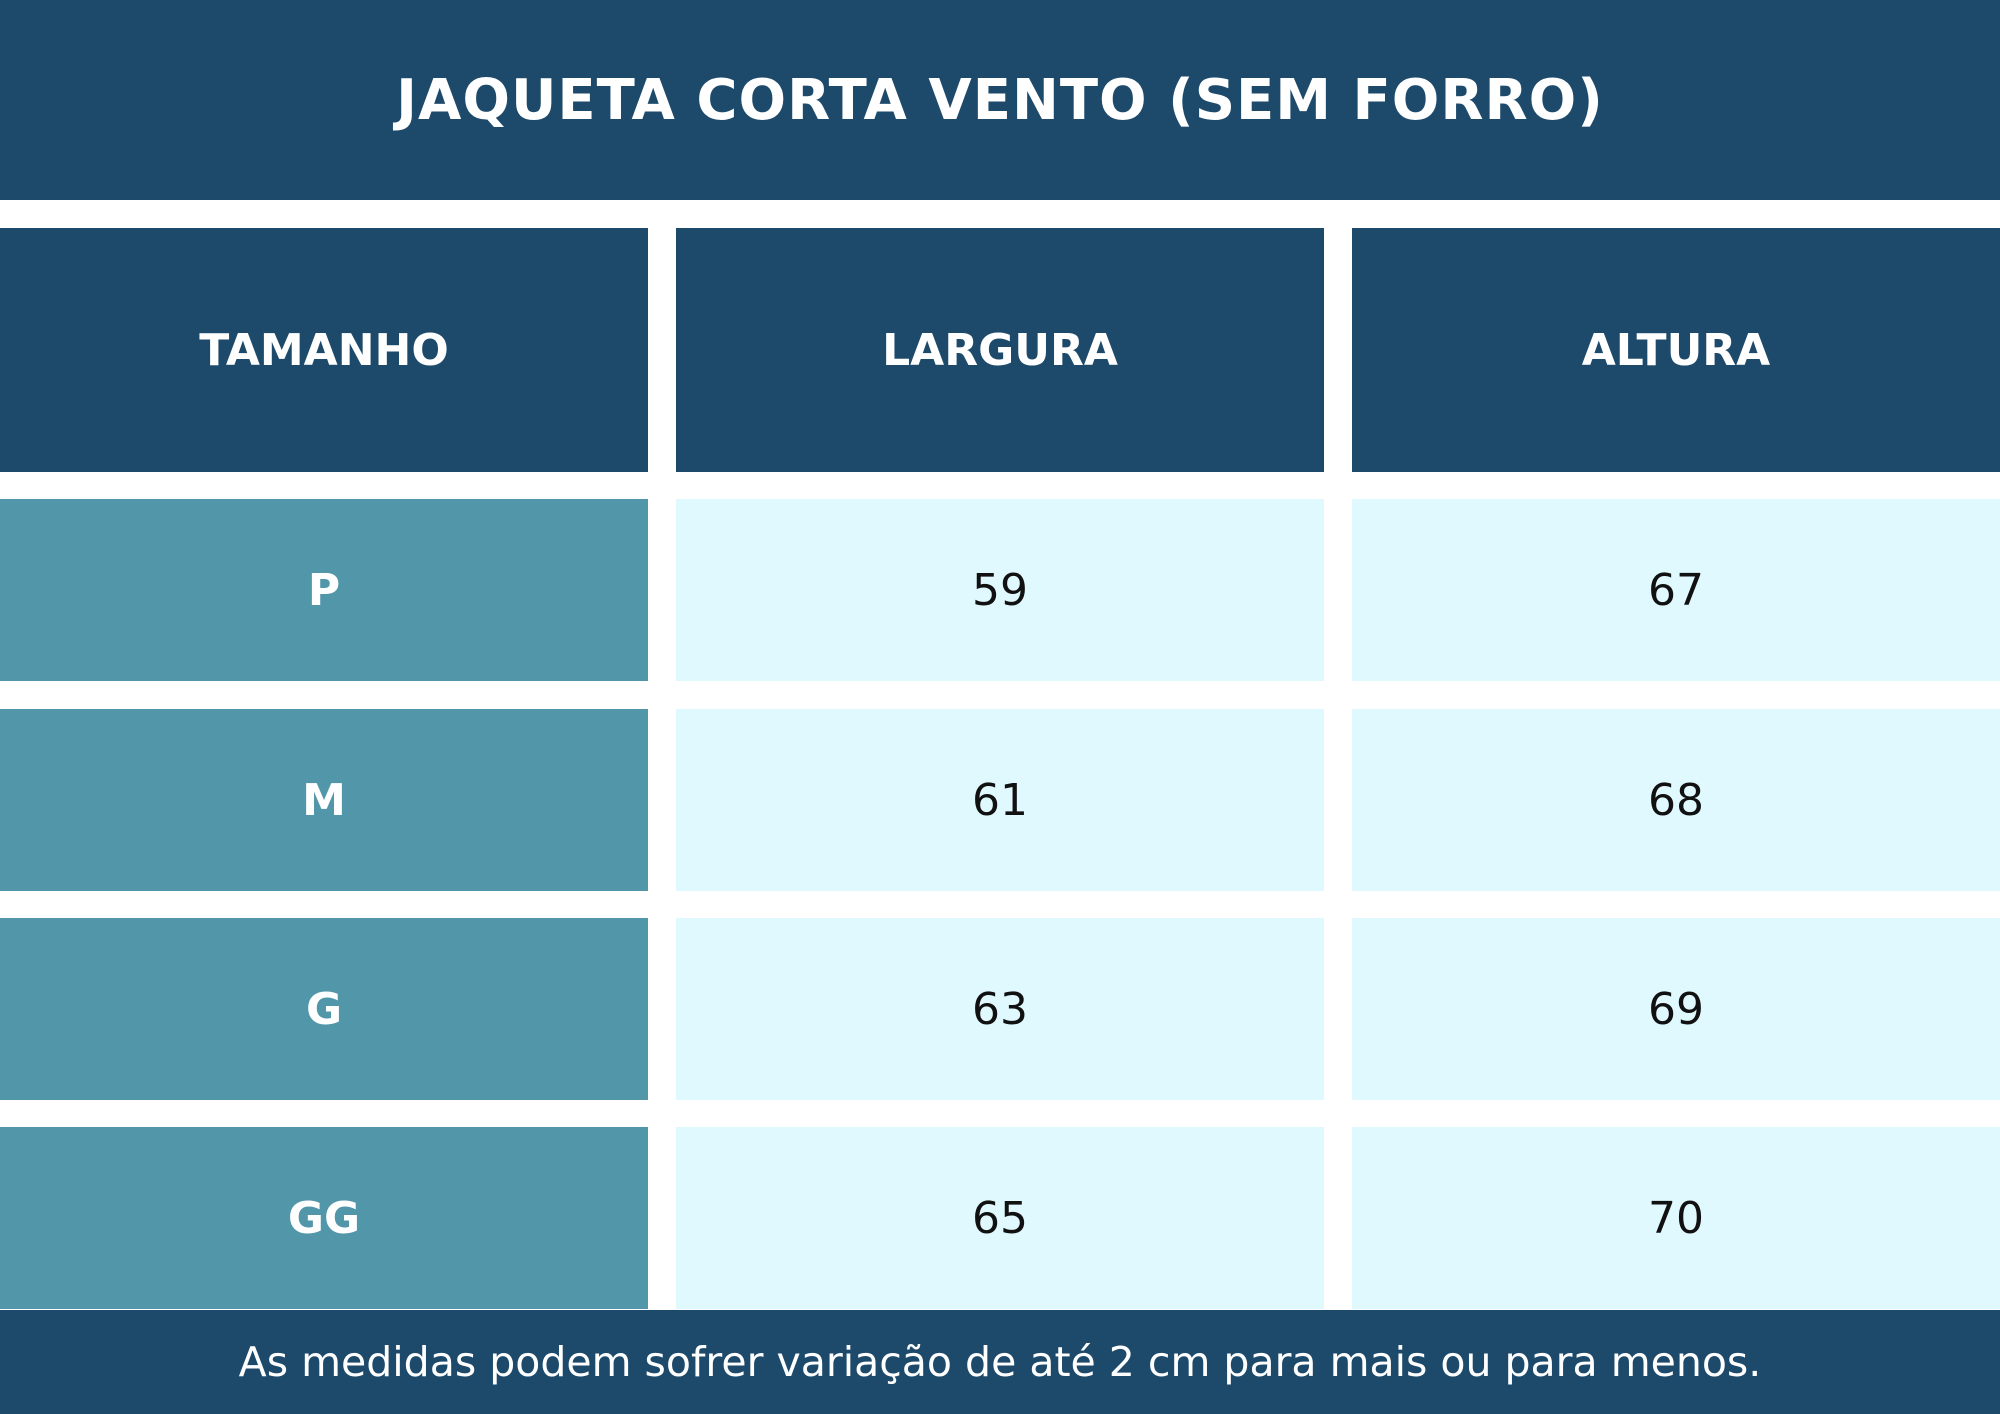  Describe the element at coordinates (1000, 1218) in the screenshot. I see `largura-cell-gg: 65` at that location.